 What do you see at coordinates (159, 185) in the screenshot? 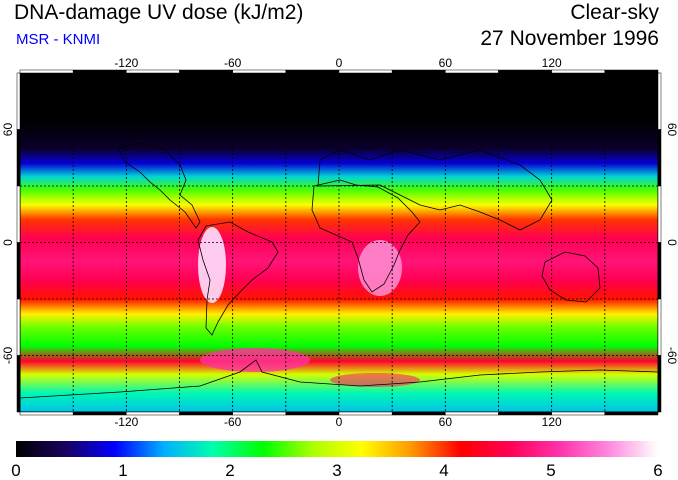
I see `north-america-coast` at bounding box center [159, 185].